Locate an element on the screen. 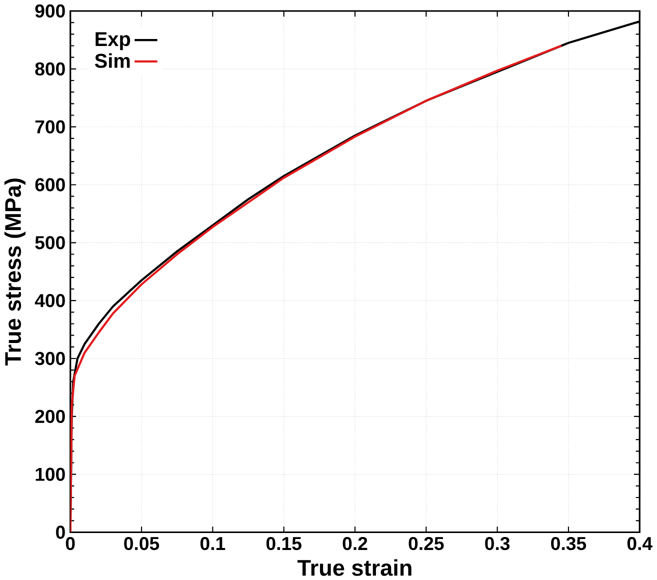 The width and height of the screenshot is (657, 580). x-tick-label: 0.05 is located at coordinates (142, 543).